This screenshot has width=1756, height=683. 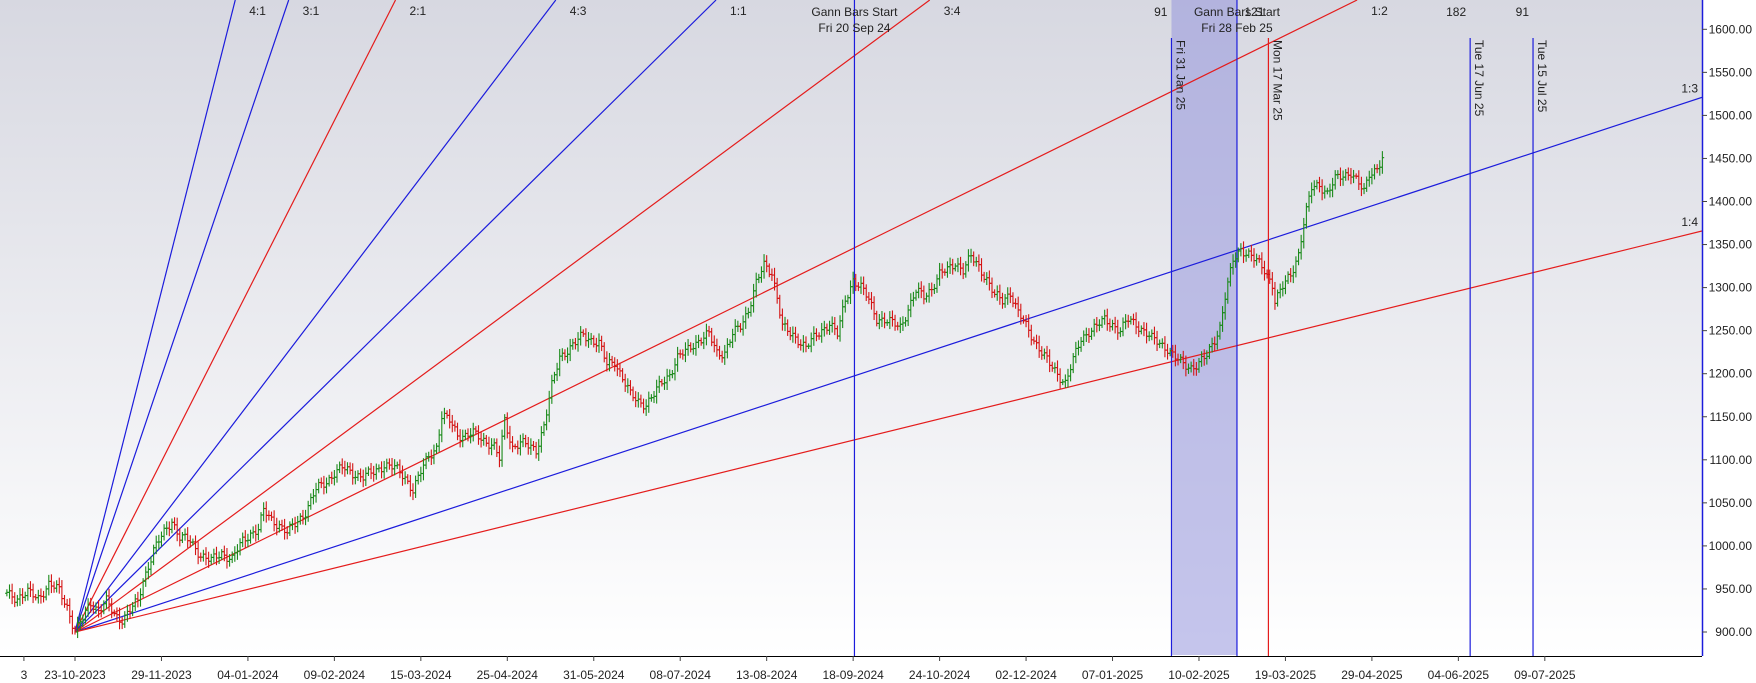 I want to click on x-tick-label: 09-02-2024, so click(x=335, y=675).